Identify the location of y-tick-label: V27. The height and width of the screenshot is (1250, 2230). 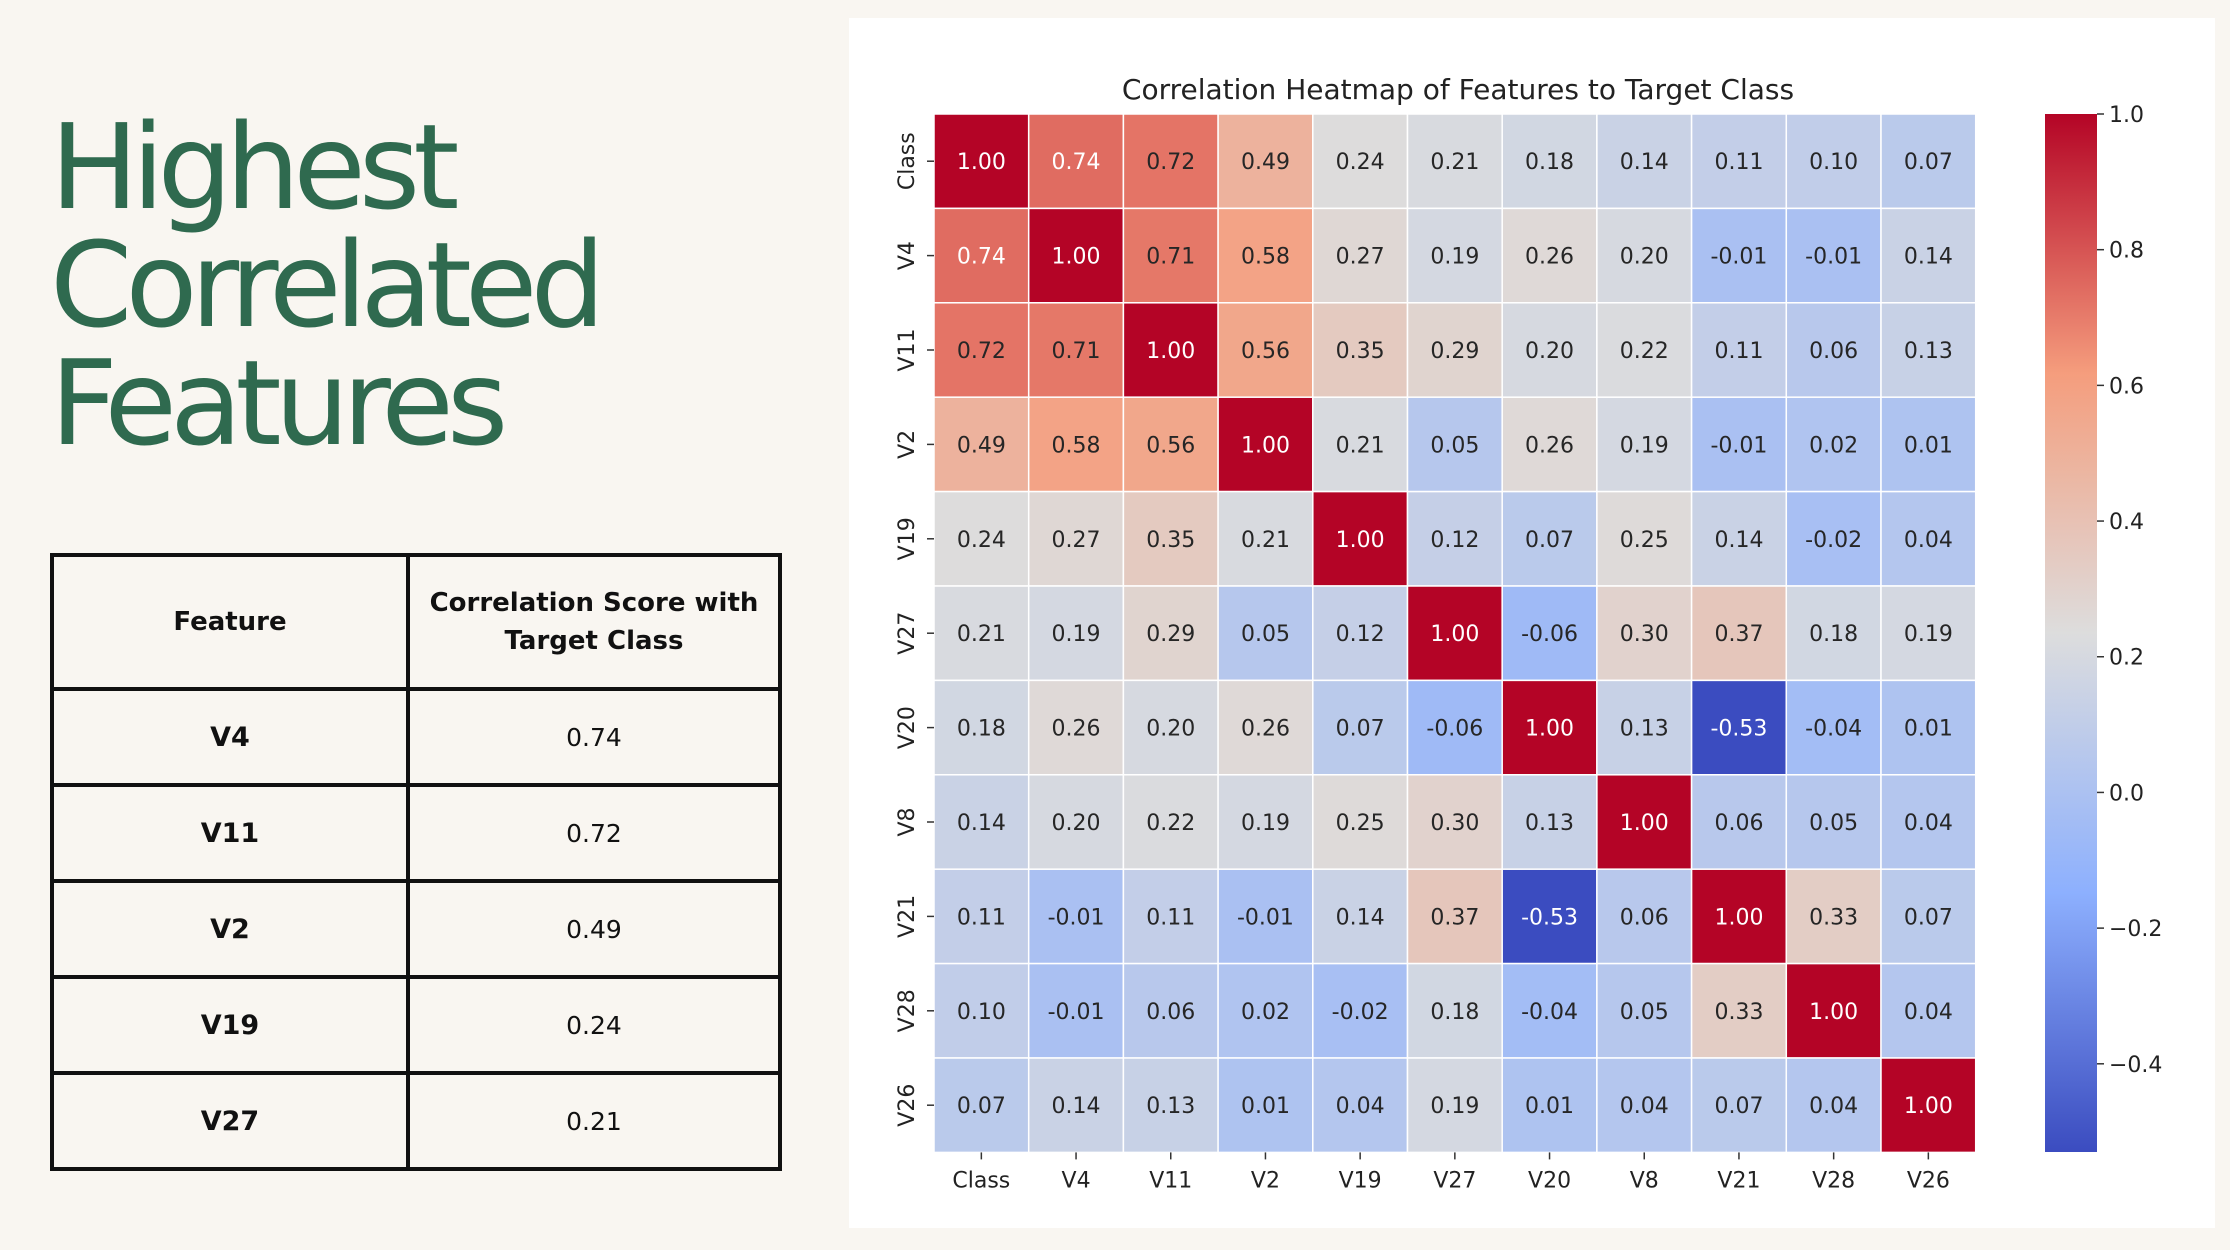
(907, 633).